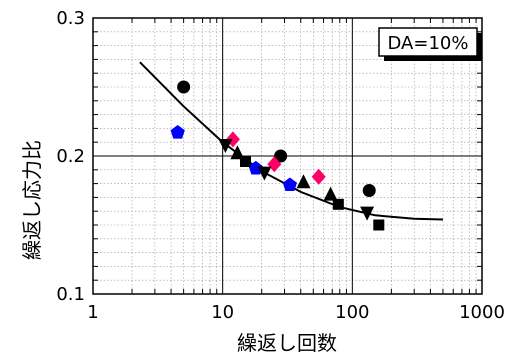 This screenshot has height=356, width=517. What do you see at coordinates (287, 343) in the screenshot?
I see `x-axis-label: 繰返し回数` at bounding box center [287, 343].